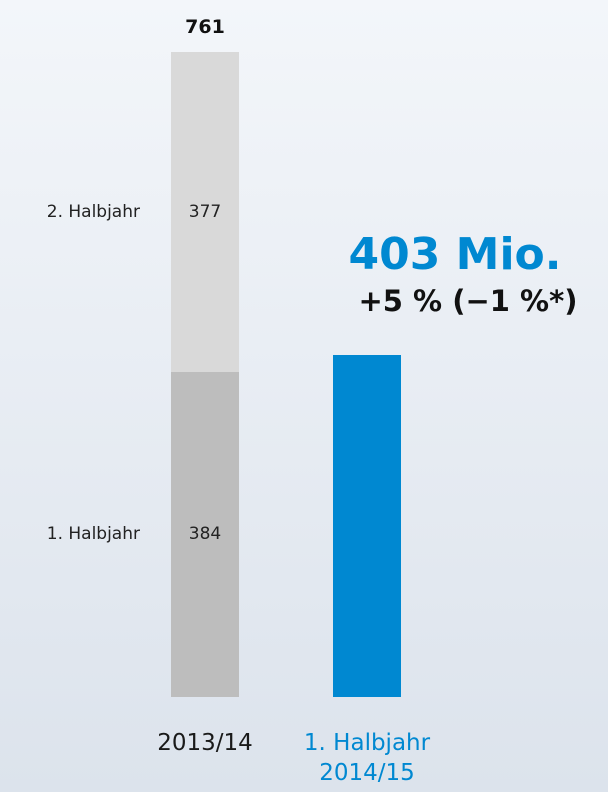 The image size is (608, 792). Describe the element at coordinates (367, 758) in the screenshot. I see `category-label: 1. Halbjahr 2014/15` at that location.